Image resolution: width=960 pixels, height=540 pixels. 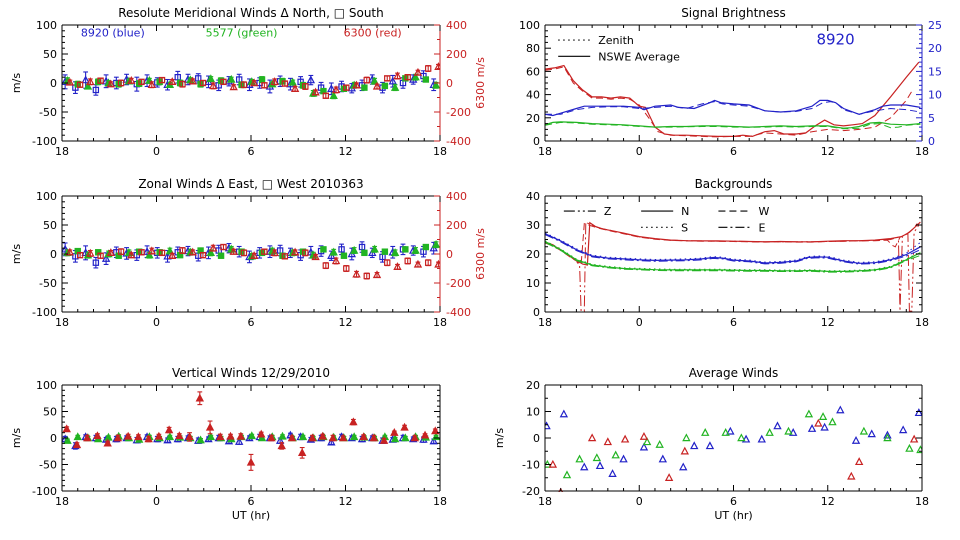 I want to click on y-left-tick-label: 60, so click(x=533, y=71).